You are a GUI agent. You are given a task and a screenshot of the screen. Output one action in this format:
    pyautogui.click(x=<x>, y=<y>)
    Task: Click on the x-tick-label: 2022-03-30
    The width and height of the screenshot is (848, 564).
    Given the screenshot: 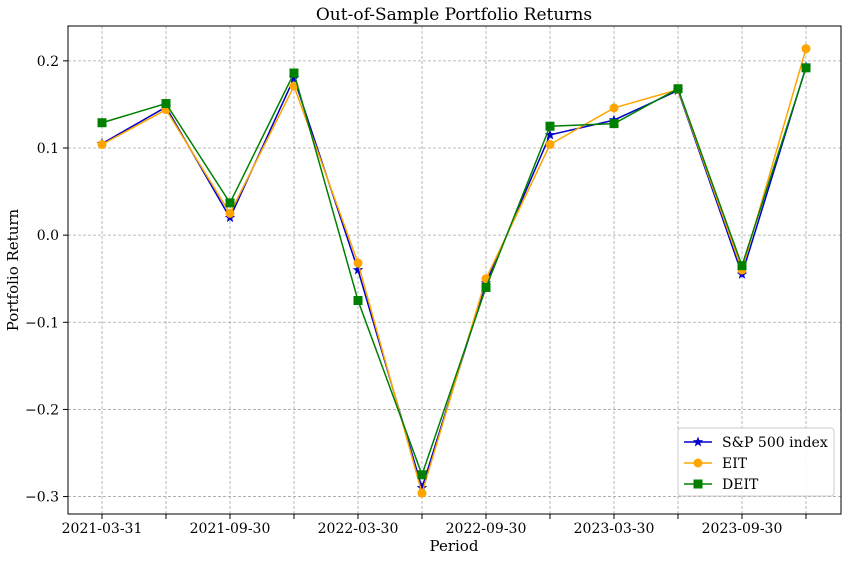 What is the action you would take?
    pyautogui.click(x=358, y=529)
    